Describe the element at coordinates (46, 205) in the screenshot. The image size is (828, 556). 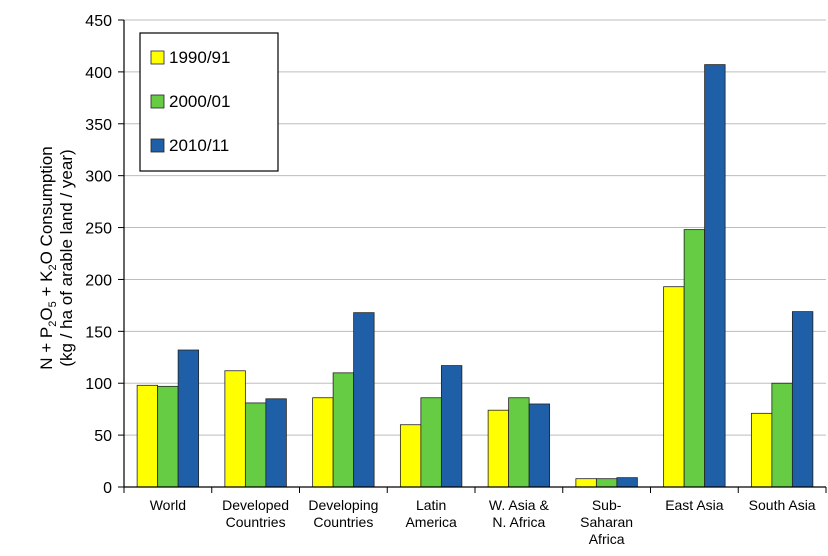
I see `y-label-part: O Consumption` at that location.